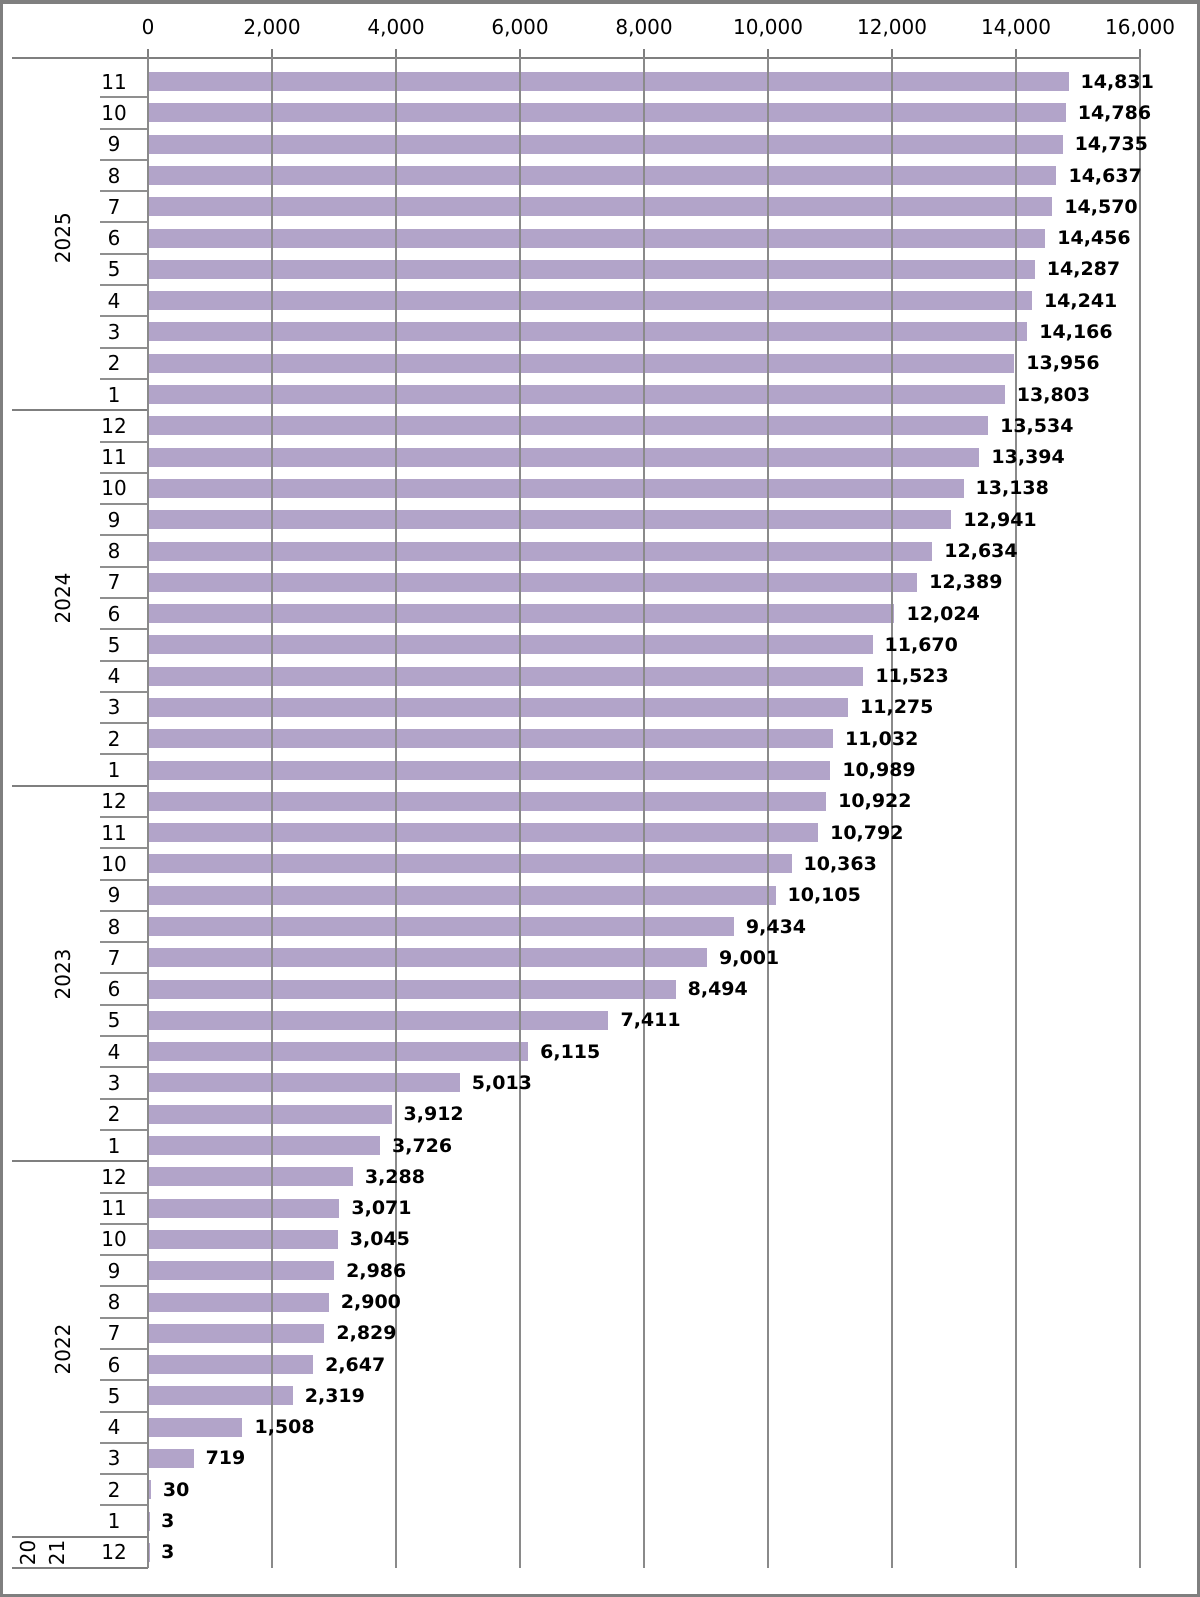  What do you see at coordinates (80, 1536) in the screenshot?
I see `year-separator` at bounding box center [80, 1536].